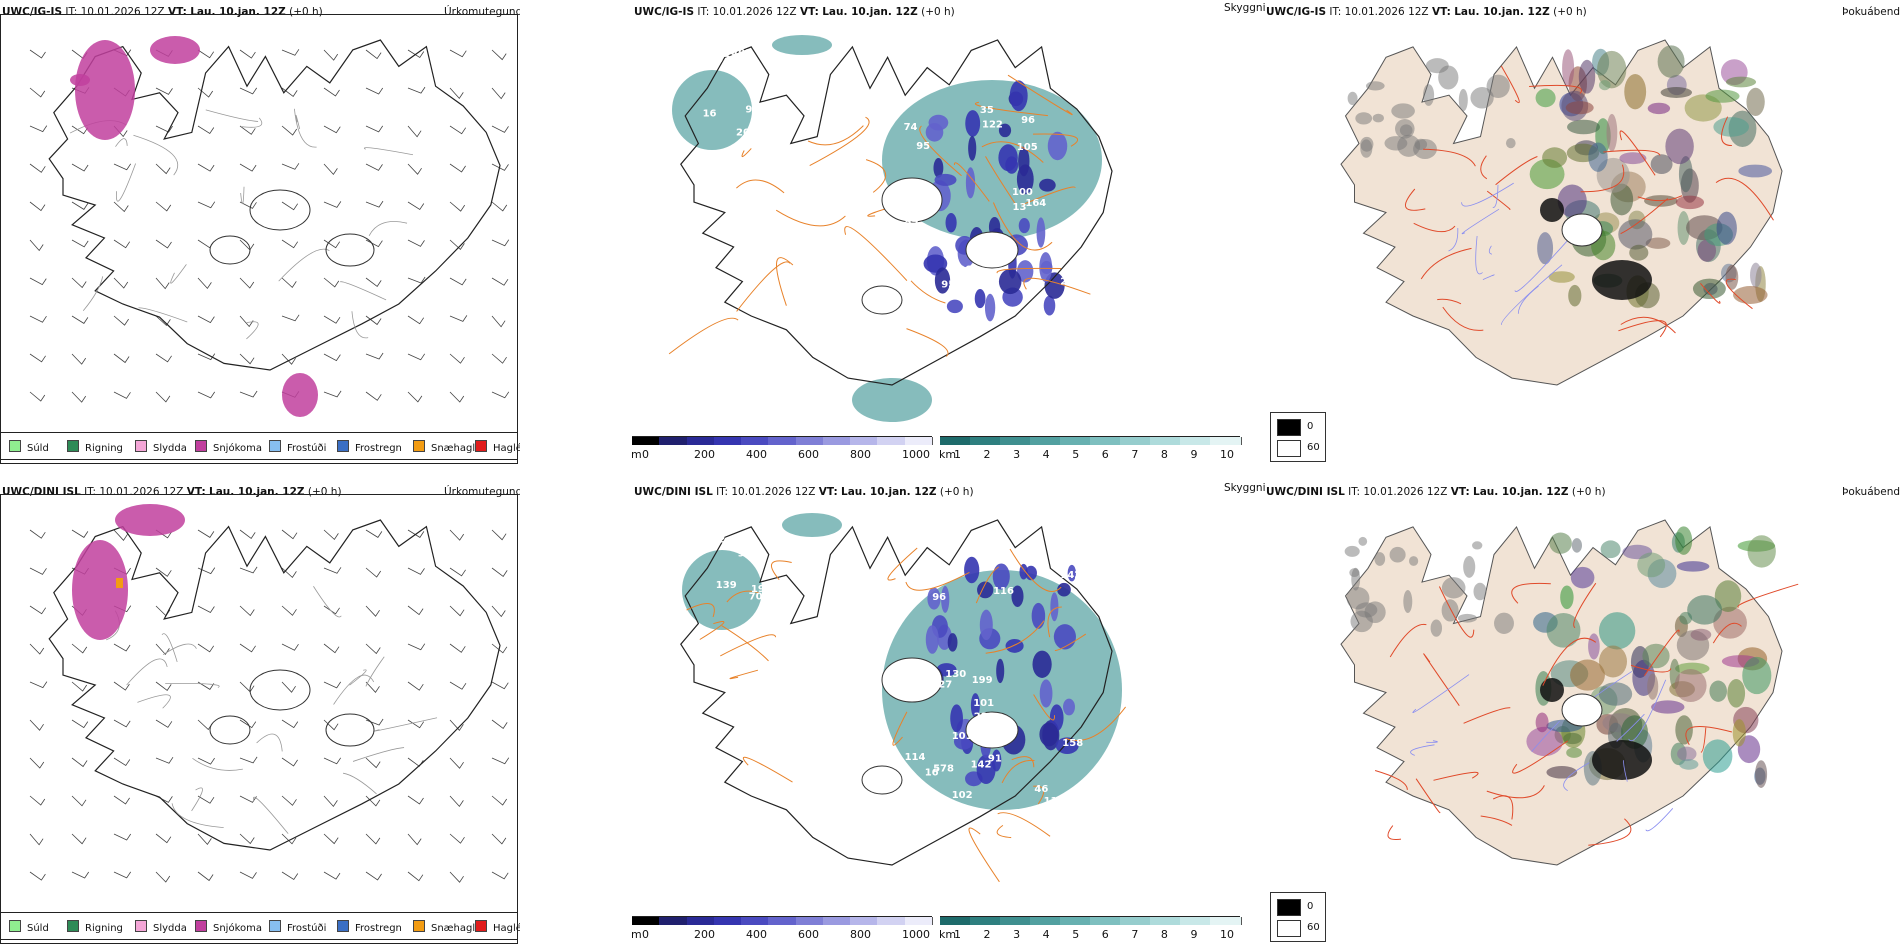 This screenshot has width=1900, height=950. Describe the element at coordinates (948, 454) in the screenshot. I see `colorbar-unit: km` at that location.